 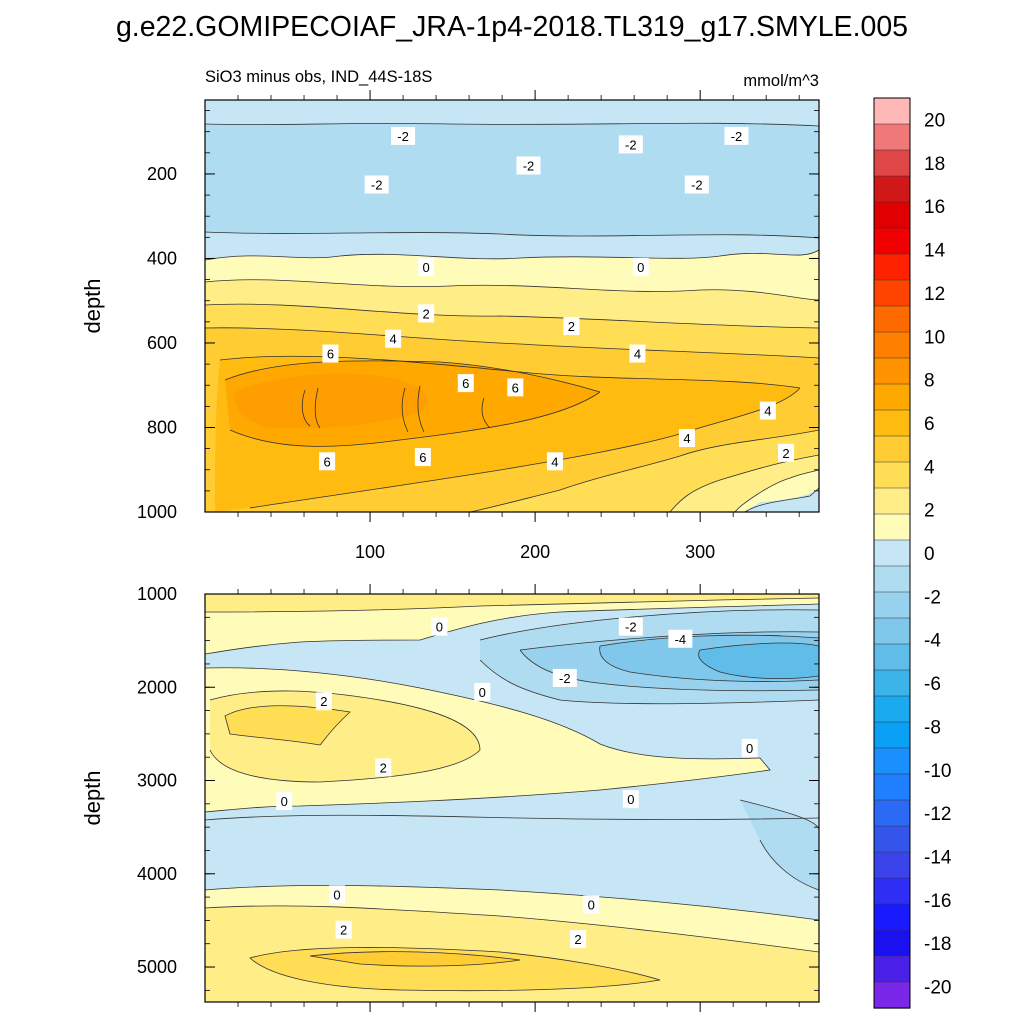 I want to click on contour-label-text: -4, so click(x=681, y=639).